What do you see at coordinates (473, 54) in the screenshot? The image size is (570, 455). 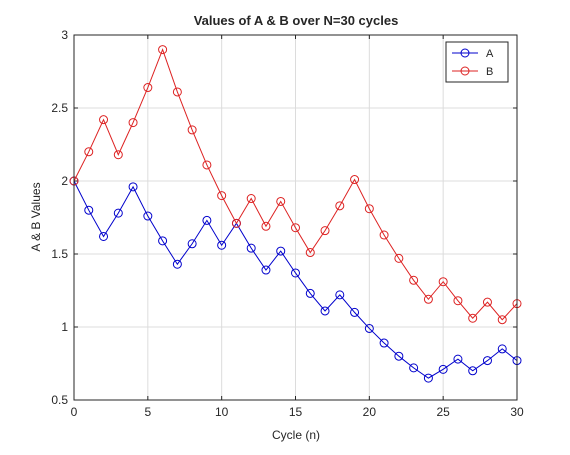 I see `legend-item-a: A` at bounding box center [473, 54].